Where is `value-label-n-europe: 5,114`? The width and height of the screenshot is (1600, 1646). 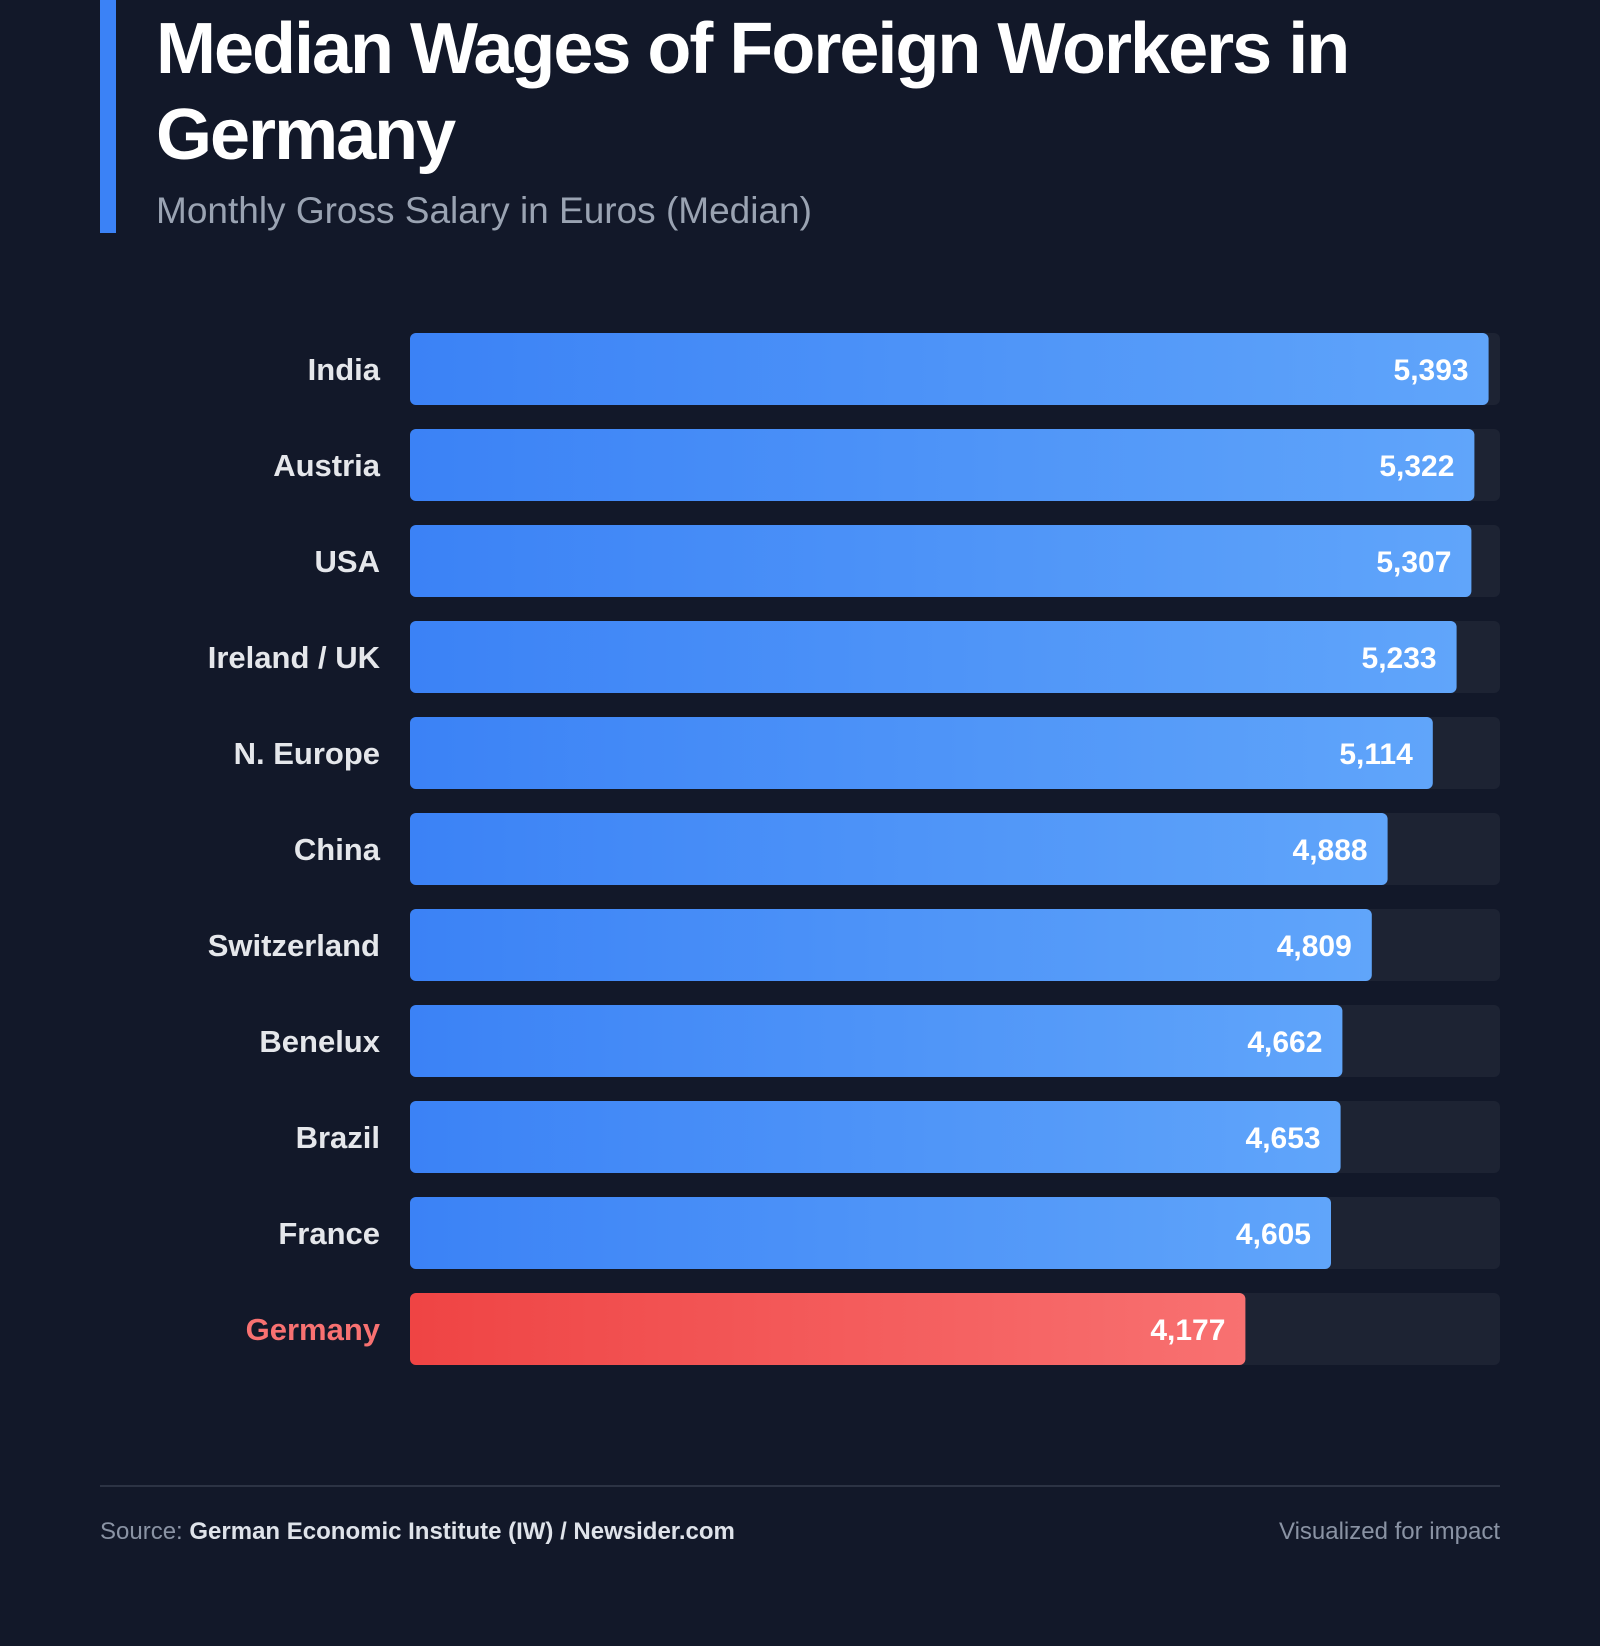 value-label-n-europe: 5,114 is located at coordinates (1376, 754).